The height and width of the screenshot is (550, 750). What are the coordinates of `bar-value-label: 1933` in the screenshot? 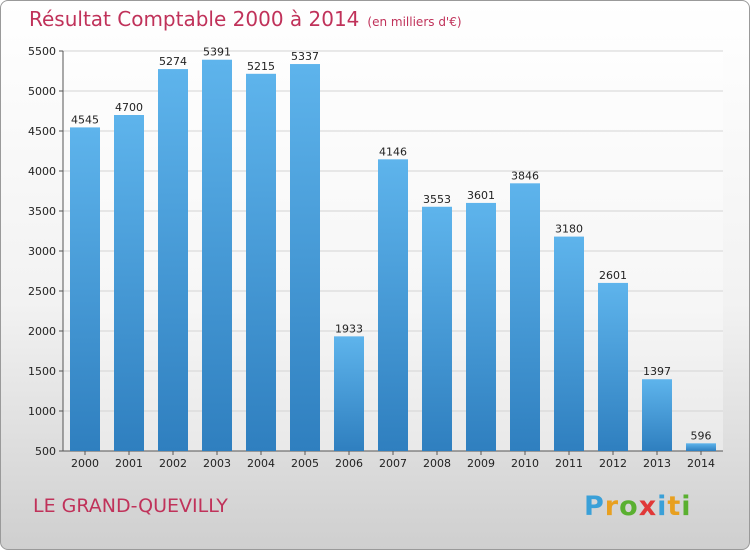 It's located at (349, 328).